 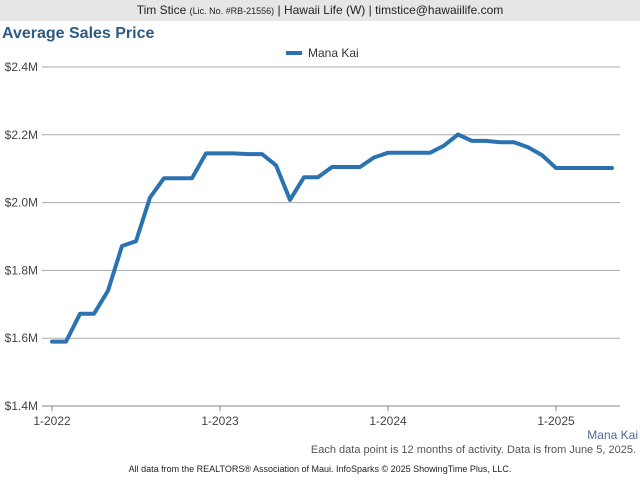 I want to click on chart-legend: Mana Kai, so click(x=322, y=53).